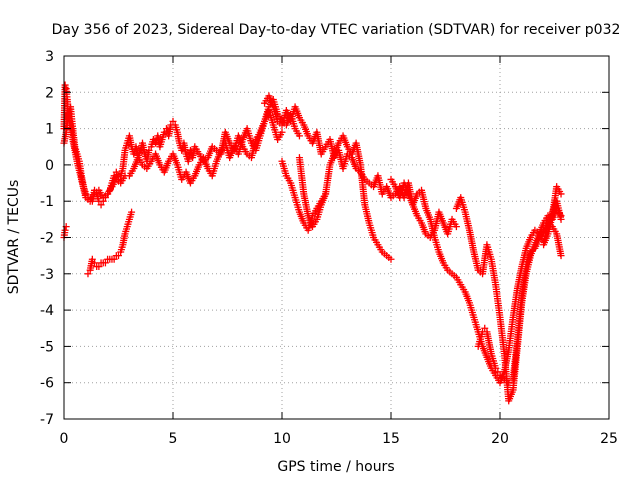  Describe the element at coordinates (609, 439) in the screenshot. I see `x-tick-label: 25` at that location.